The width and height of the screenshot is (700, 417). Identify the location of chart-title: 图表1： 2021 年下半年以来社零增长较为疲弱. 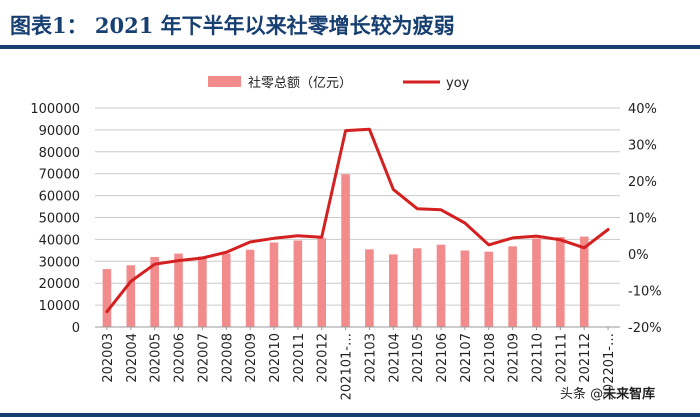
(232, 25).